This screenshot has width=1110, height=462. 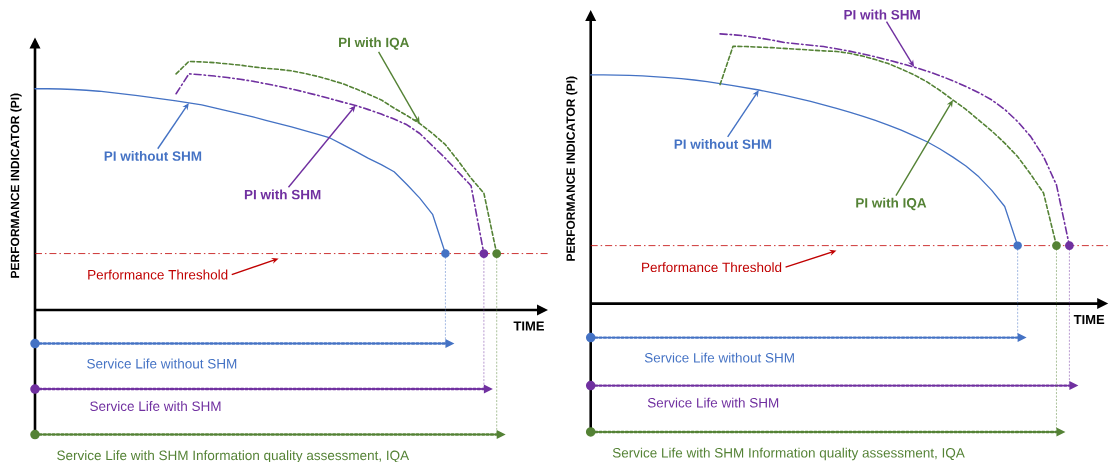 What do you see at coordinates (882, 14) in the screenshot?
I see `text: PI with SHM` at bounding box center [882, 14].